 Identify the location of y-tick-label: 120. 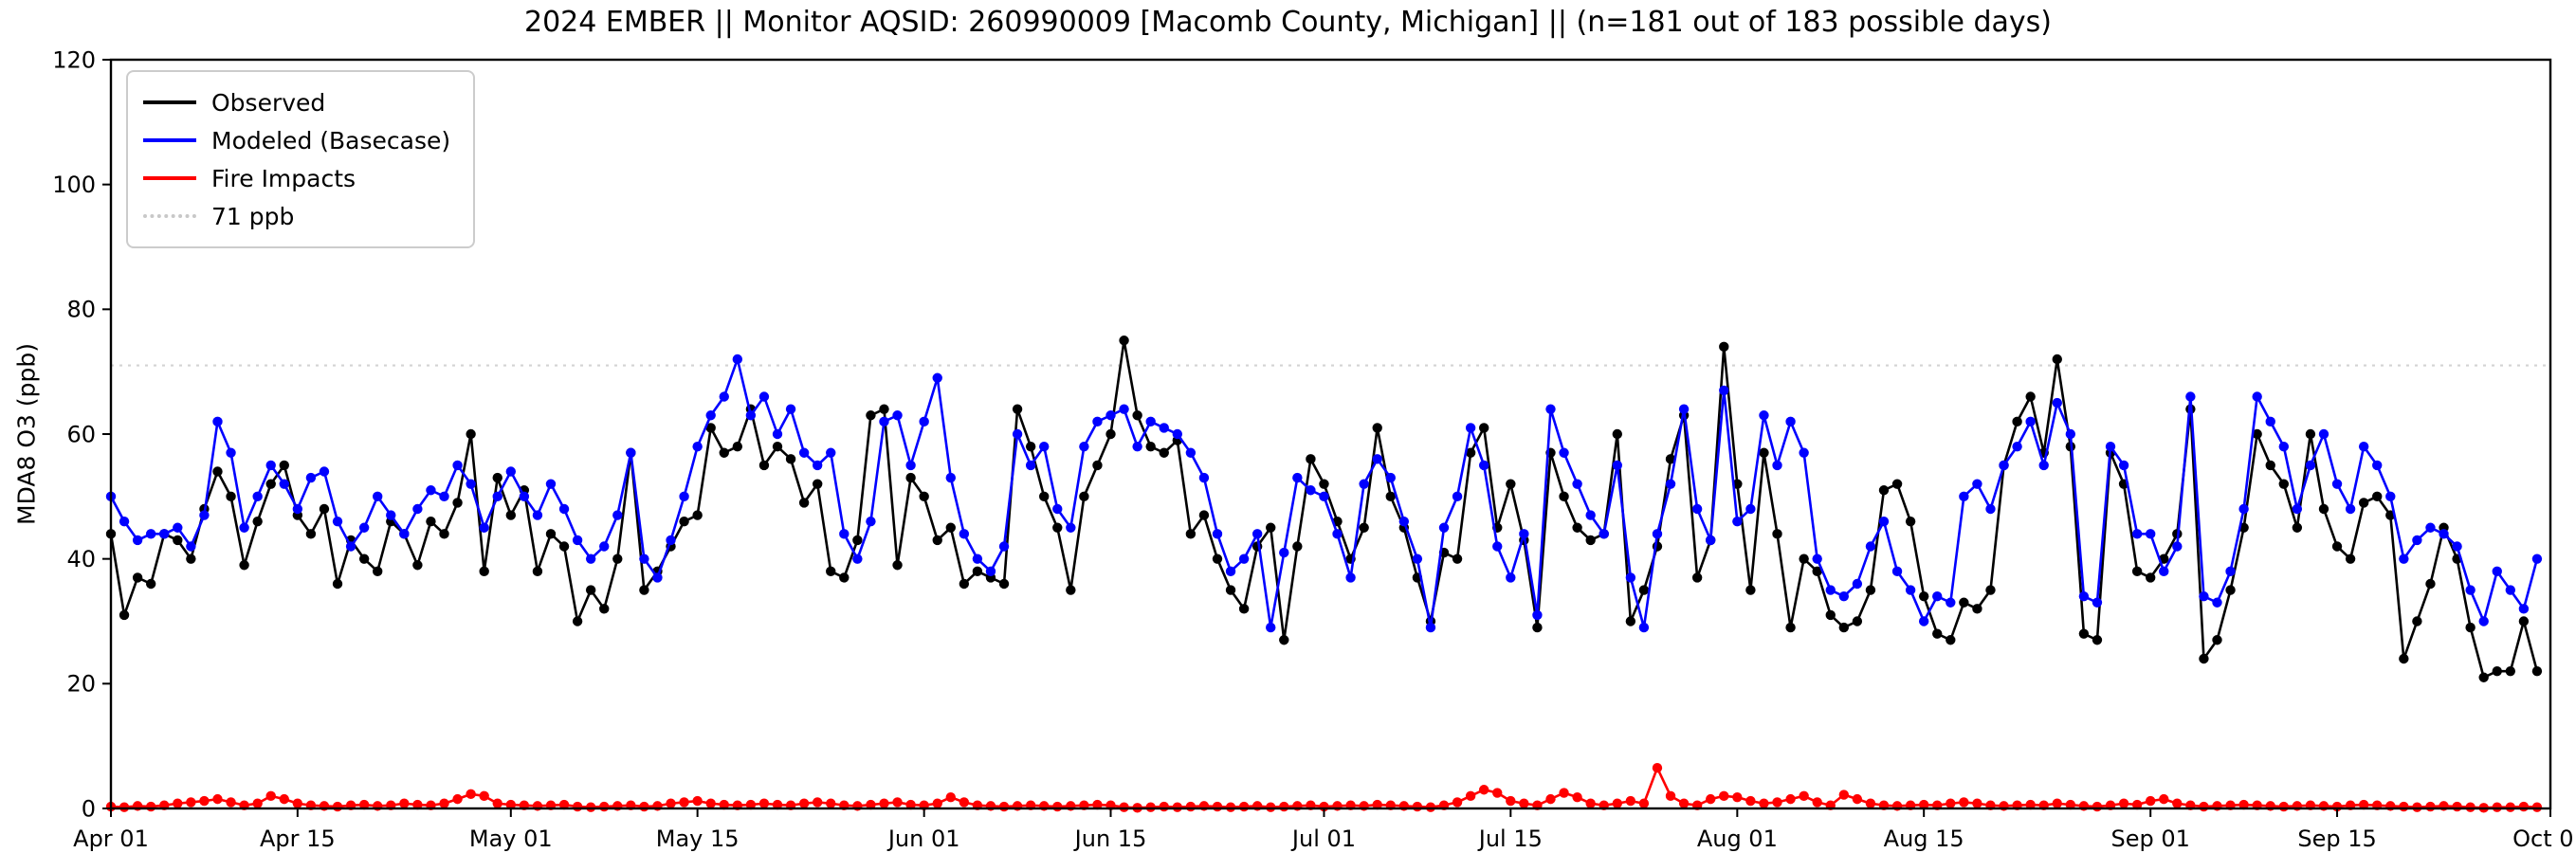
(74, 59).